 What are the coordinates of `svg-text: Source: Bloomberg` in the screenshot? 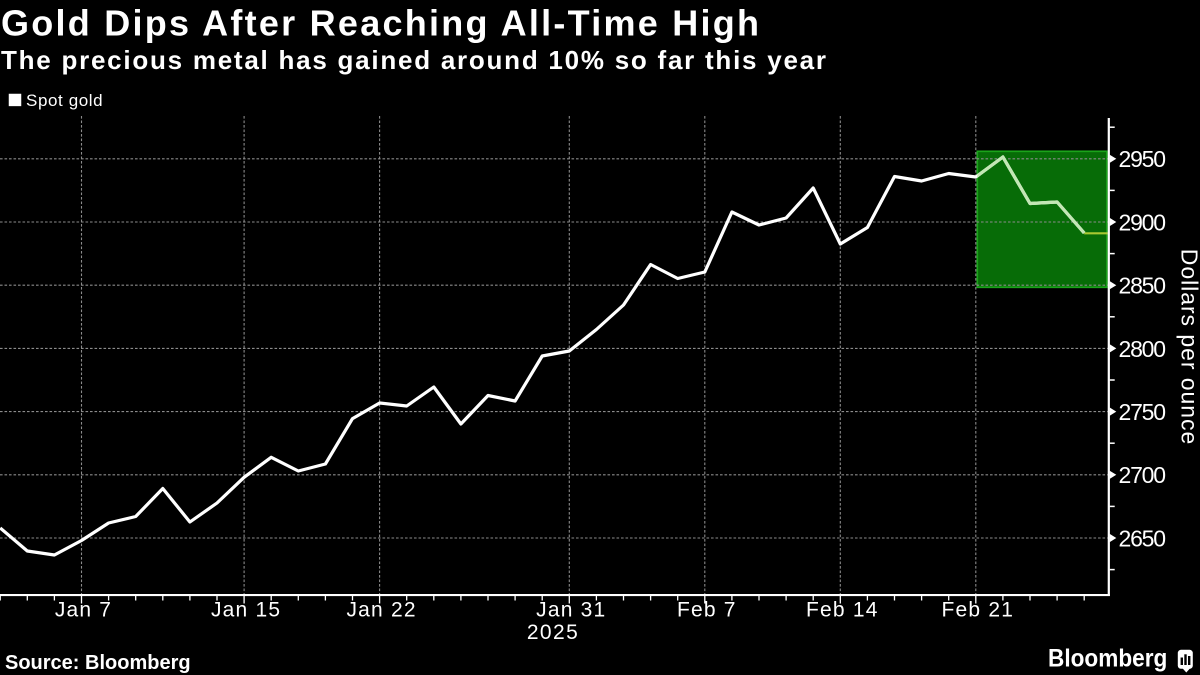 It's located at (98, 663).